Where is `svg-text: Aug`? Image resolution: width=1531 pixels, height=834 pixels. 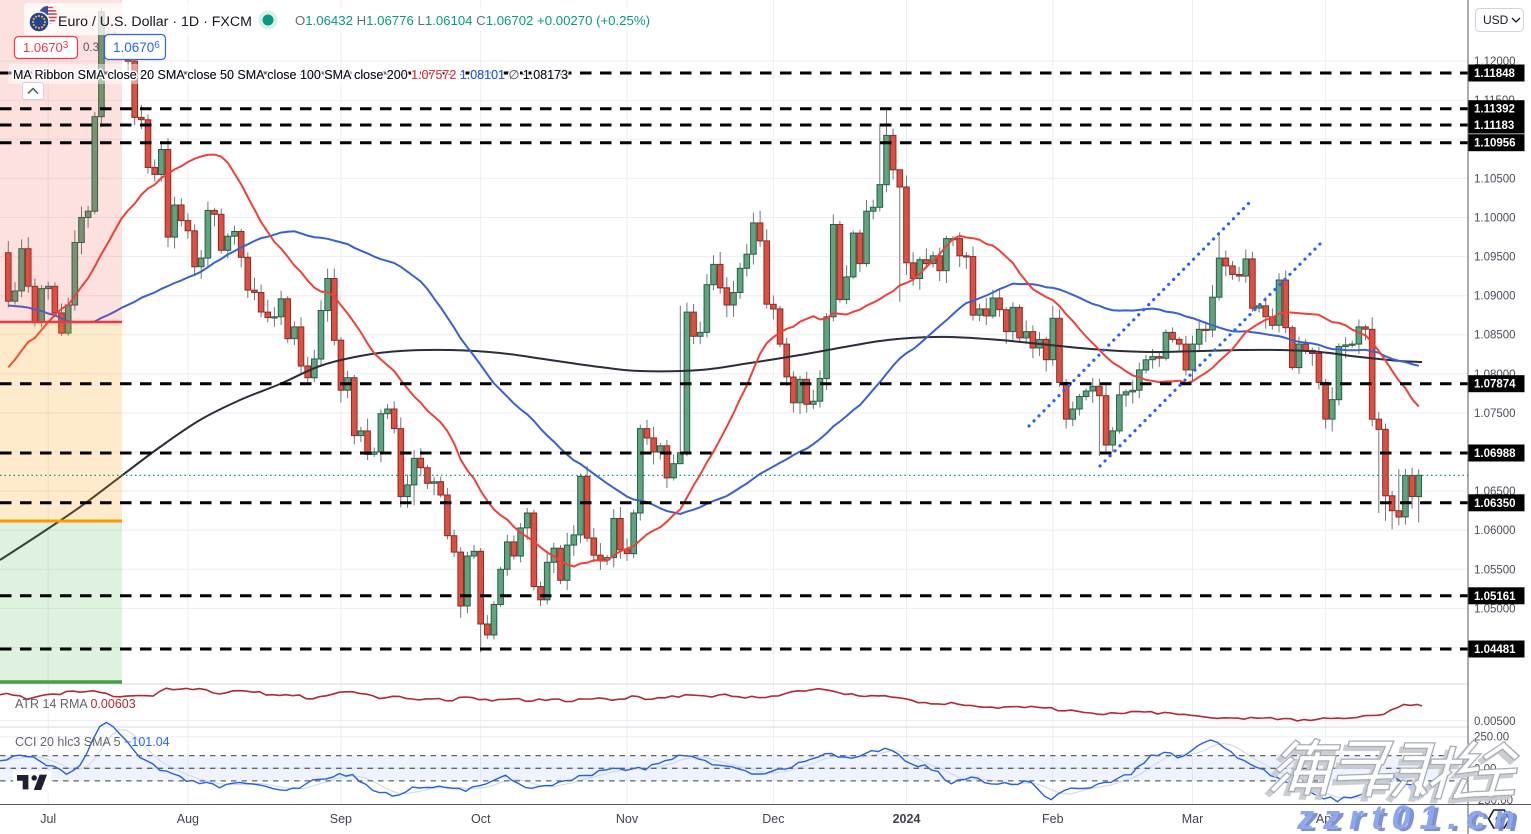 svg-text: Aug is located at coordinates (188, 819).